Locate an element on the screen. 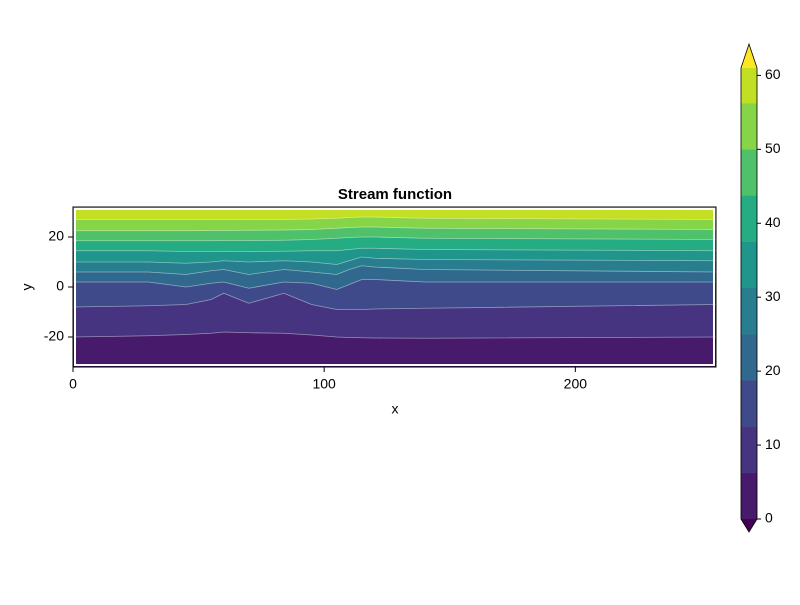 The width and height of the screenshot is (800, 605). x-tick-label: 200 is located at coordinates (576, 384).